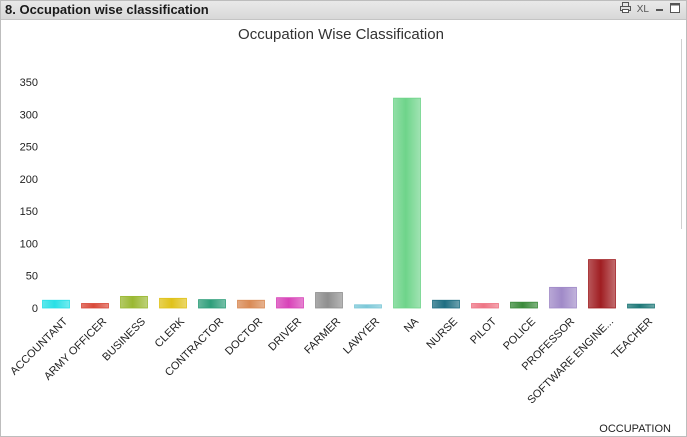  Describe the element at coordinates (632, 339) in the screenshot. I see `x-tick-label: TEACHER` at that location.